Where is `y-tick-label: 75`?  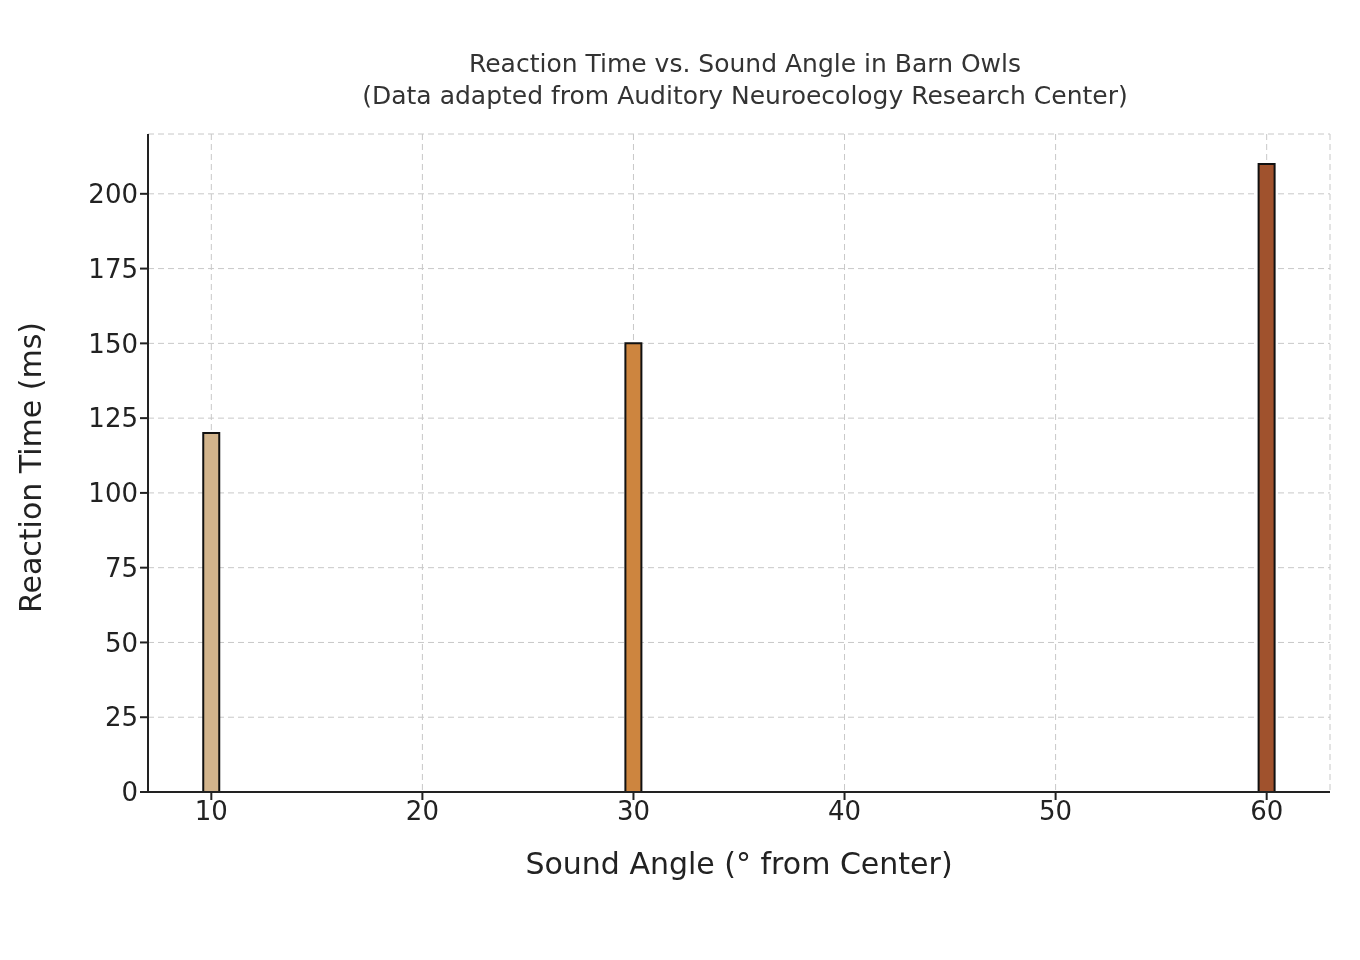
y-tick-label: 75 is located at coordinates (121, 567).